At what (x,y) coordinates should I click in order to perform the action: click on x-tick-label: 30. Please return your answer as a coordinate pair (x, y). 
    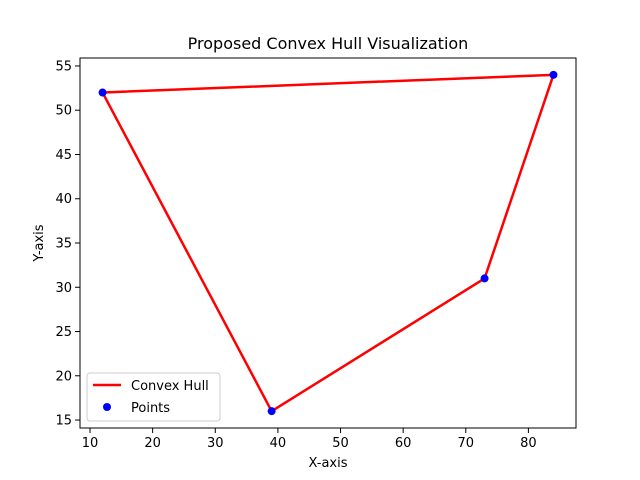
    Looking at the image, I should click on (215, 443).